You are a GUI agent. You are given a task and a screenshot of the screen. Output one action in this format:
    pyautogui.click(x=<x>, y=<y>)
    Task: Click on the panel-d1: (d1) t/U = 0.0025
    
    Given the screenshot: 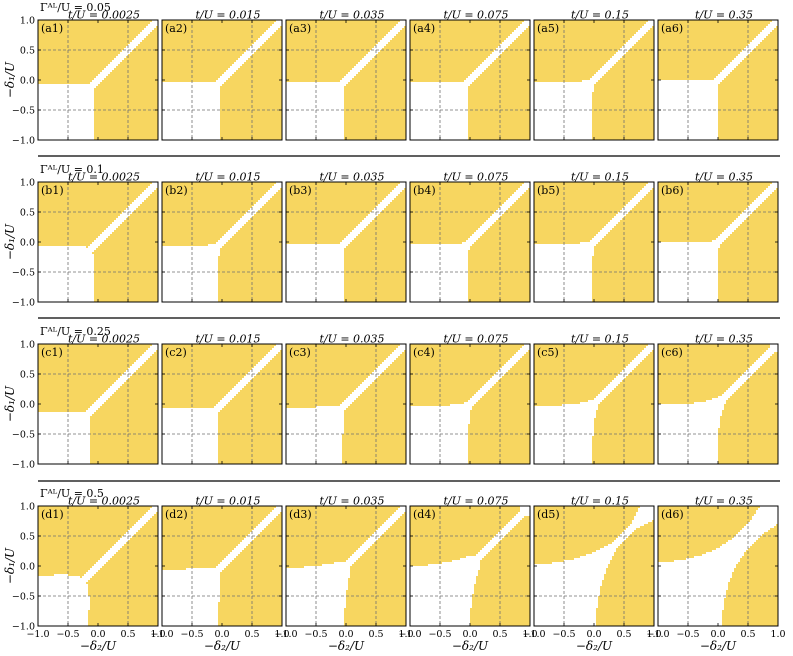 What is the action you would take?
    pyautogui.click(x=98, y=561)
    